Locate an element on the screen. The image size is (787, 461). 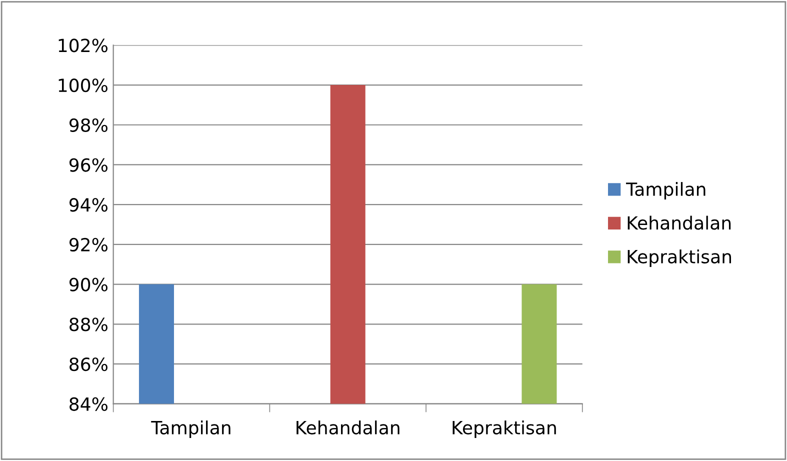
y-tick-label: 96% is located at coordinates (88, 165).